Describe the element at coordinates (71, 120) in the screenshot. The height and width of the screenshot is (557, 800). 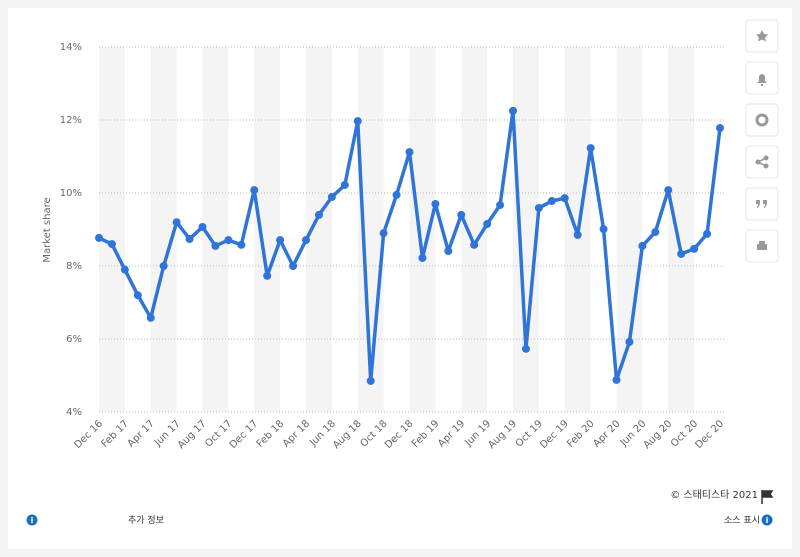
I see `y-tick-label: 12%` at that location.